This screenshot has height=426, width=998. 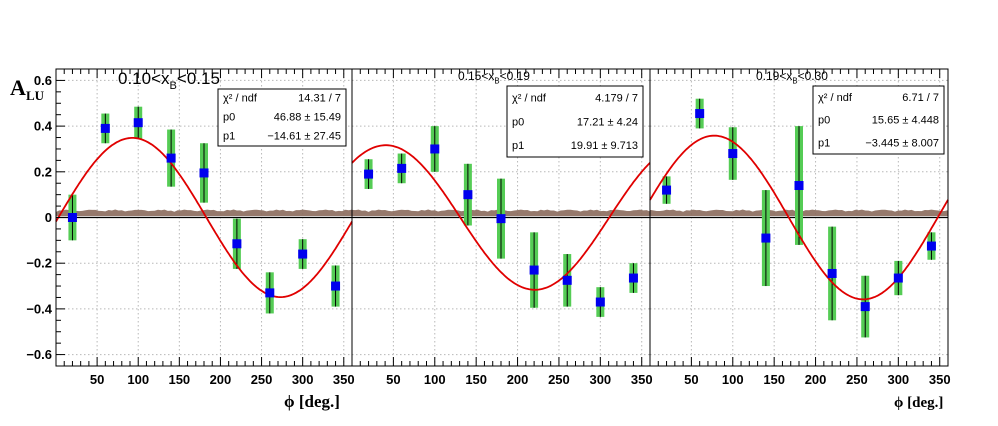 What do you see at coordinates (792, 77) in the screenshot?
I see `panel-title: 0.19<xB<0.30` at bounding box center [792, 77].